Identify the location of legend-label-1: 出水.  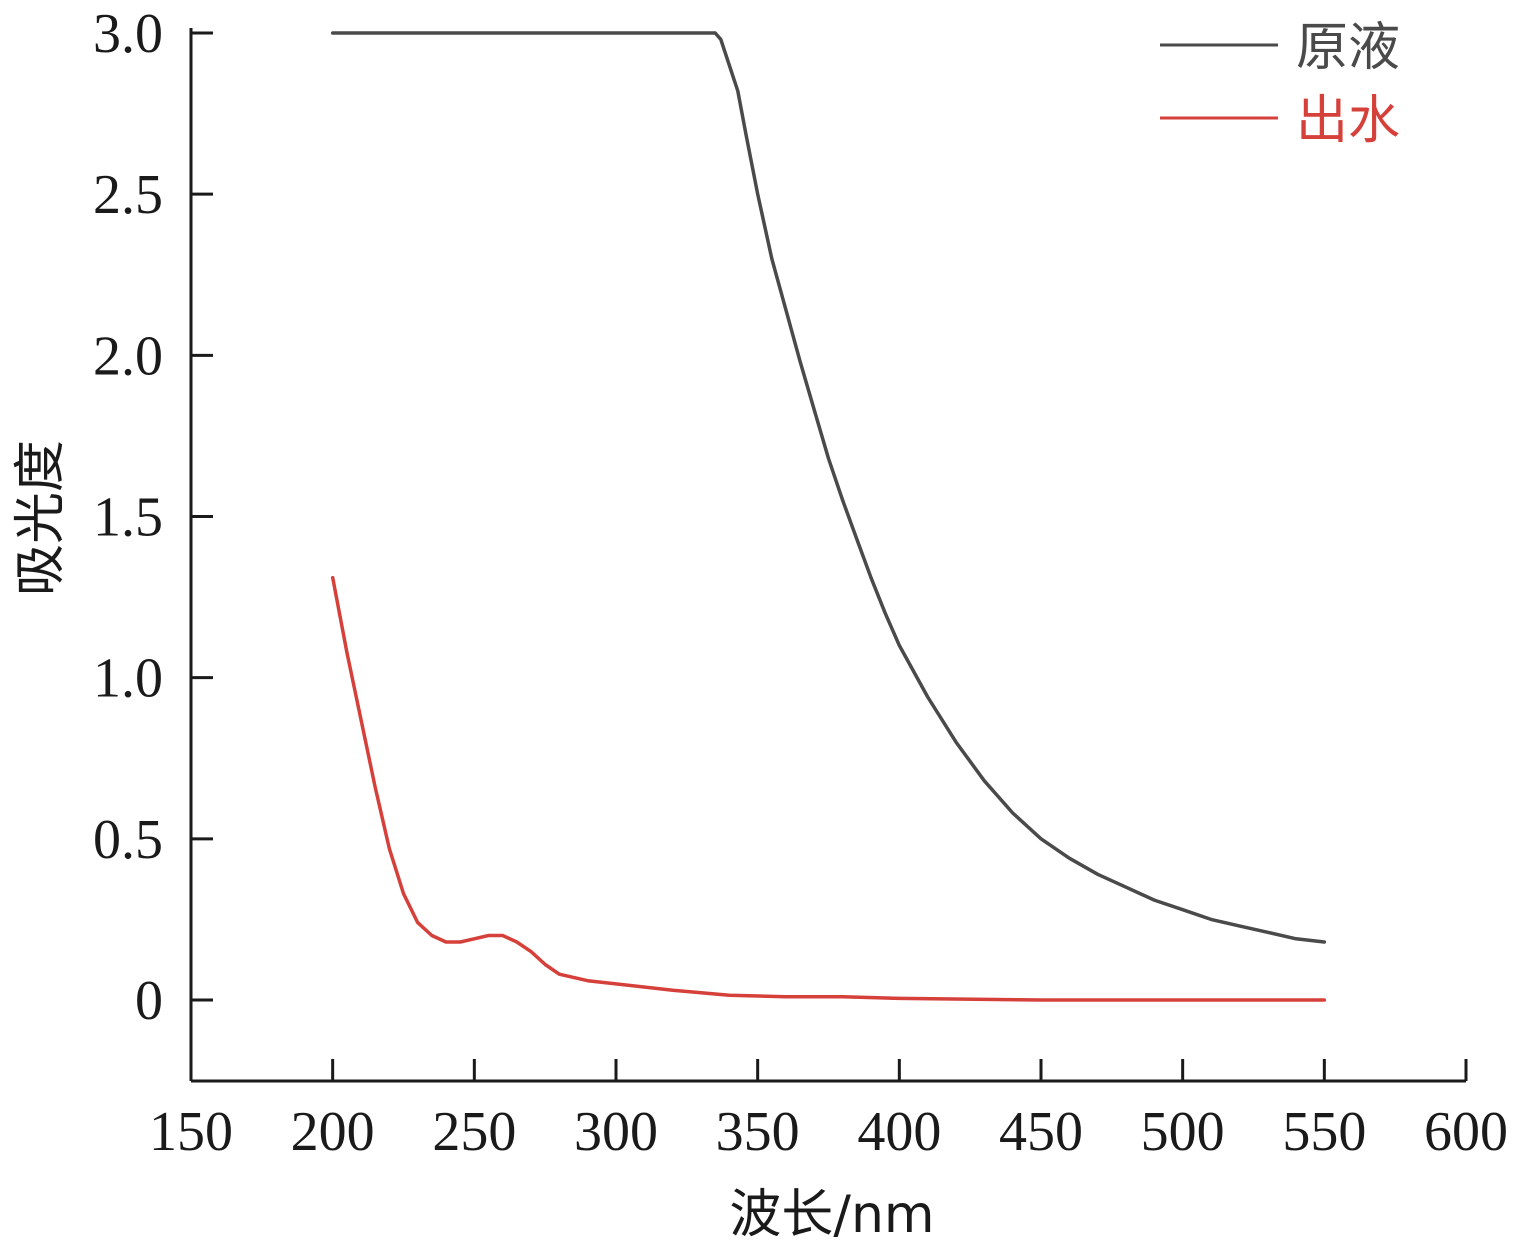
(1348, 121).